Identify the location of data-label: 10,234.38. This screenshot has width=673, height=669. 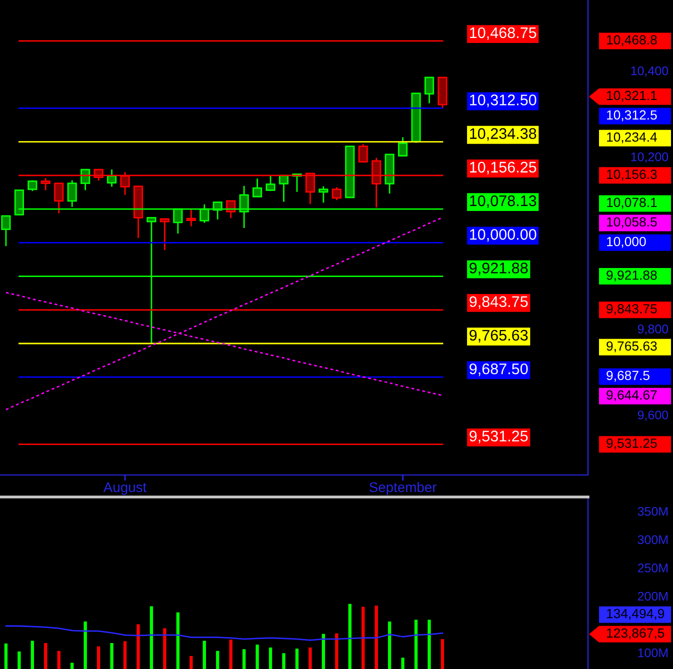
(503, 134).